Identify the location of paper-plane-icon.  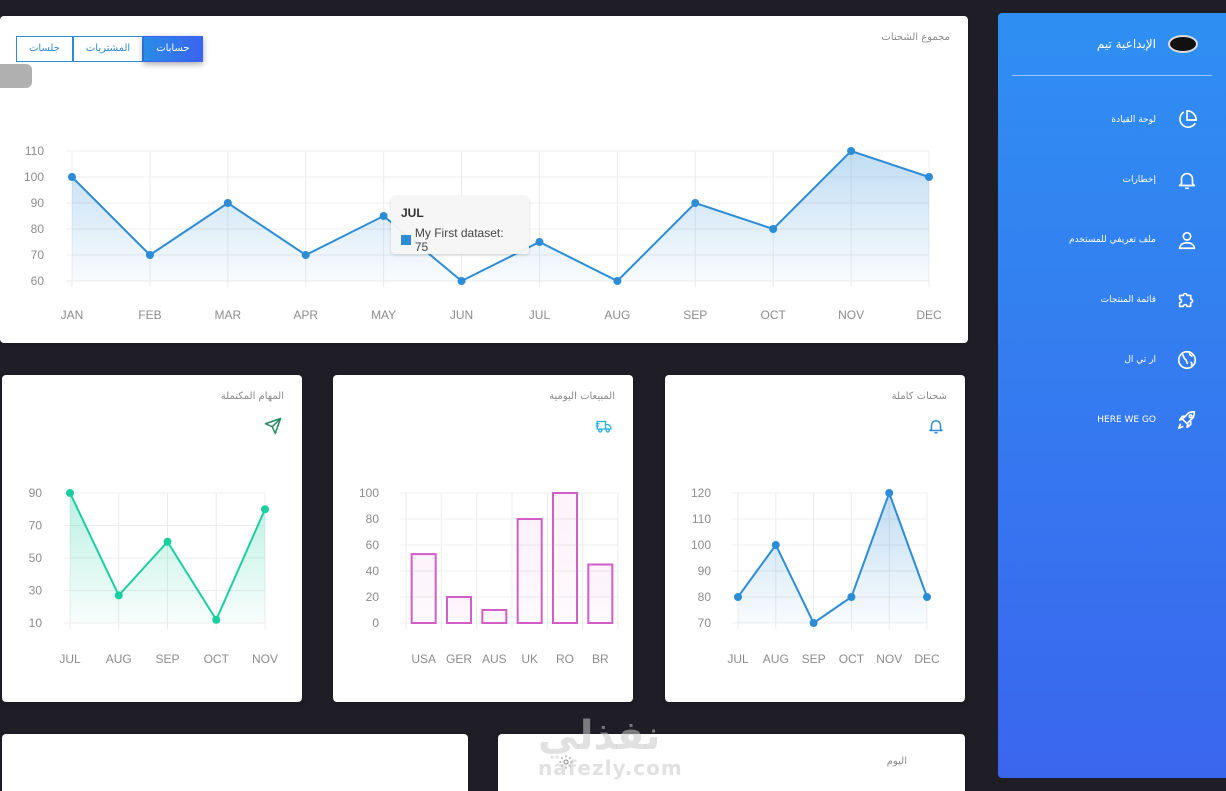
(273, 426).